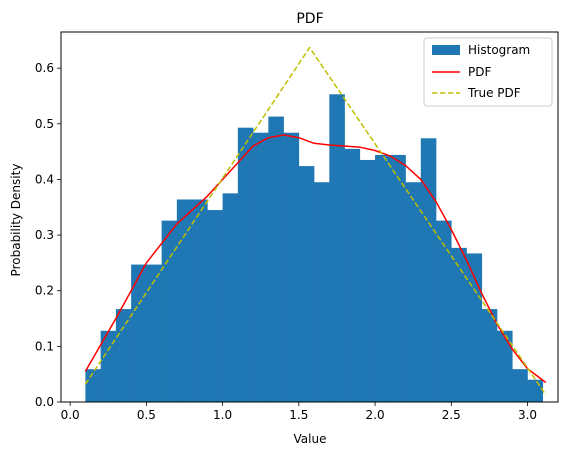 The width and height of the screenshot is (567, 455). I want to click on legend-label: Histogram, so click(499, 50).